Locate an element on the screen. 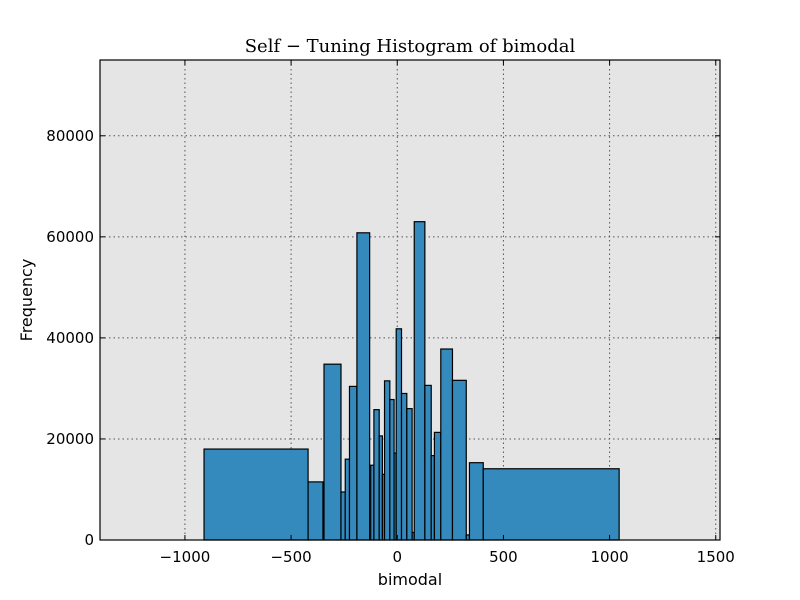 This screenshot has width=800, height=600. y-tick-labels: 0 20000 40000 60000 80000 is located at coordinates (70, 338).